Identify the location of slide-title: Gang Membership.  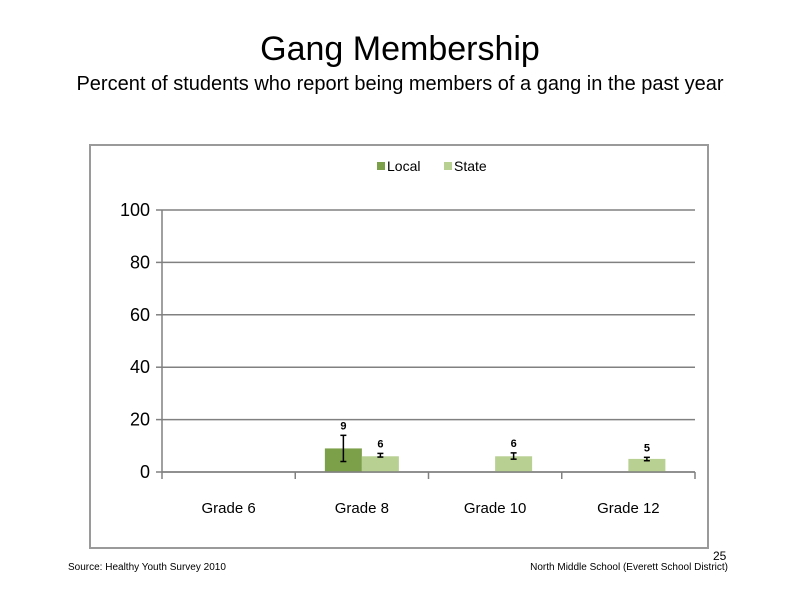
(400, 49).